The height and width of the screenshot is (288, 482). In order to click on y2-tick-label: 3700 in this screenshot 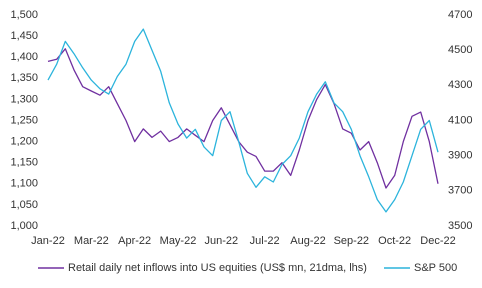, I will do `click(460, 191)`.